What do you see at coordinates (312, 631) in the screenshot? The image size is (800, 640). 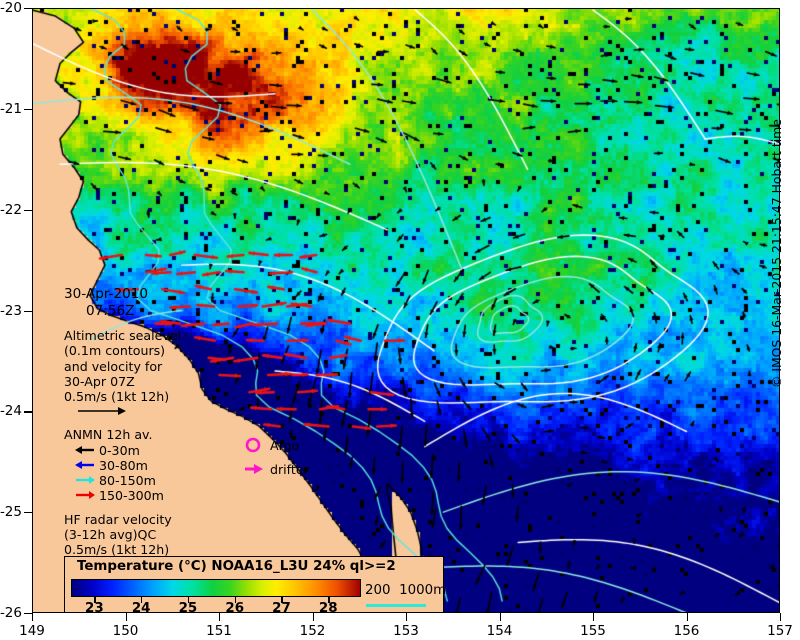 I see `x-axis-label: 152` at bounding box center [312, 631].